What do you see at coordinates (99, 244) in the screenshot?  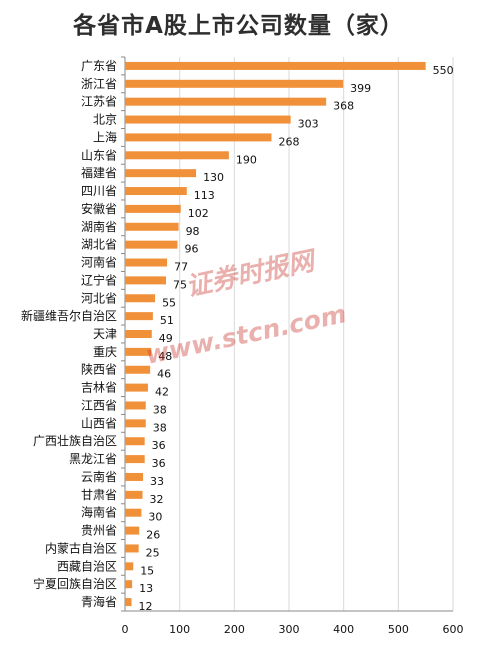 I see `category-label: 湖北省` at bounding box center [99, 244].